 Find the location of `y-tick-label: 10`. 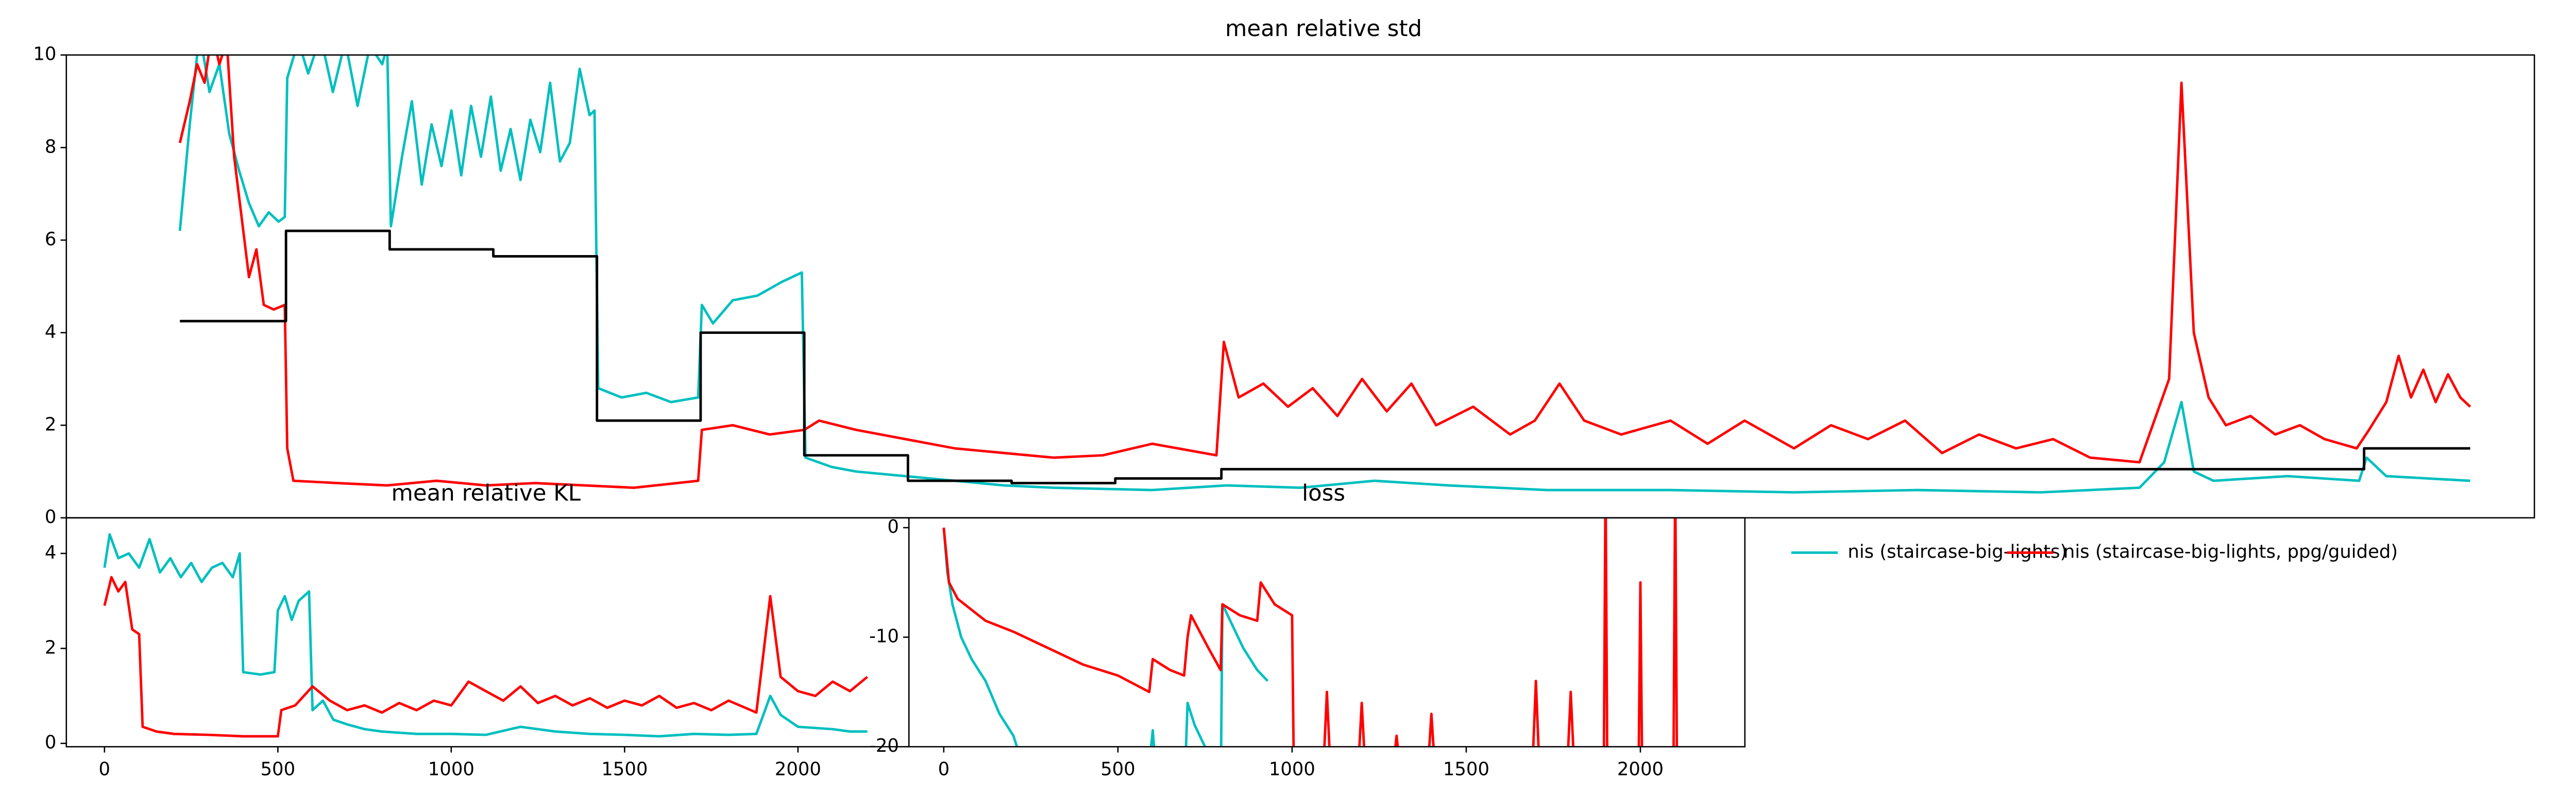

y-tick-label: 10 is located at coordinates (44, 55).